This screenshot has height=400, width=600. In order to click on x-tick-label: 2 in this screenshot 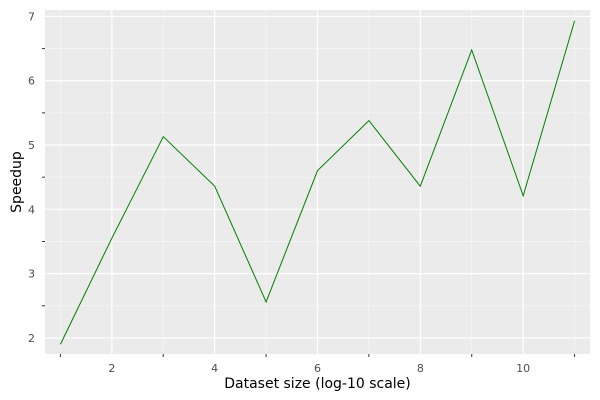, I will do `click(111, 368)`.